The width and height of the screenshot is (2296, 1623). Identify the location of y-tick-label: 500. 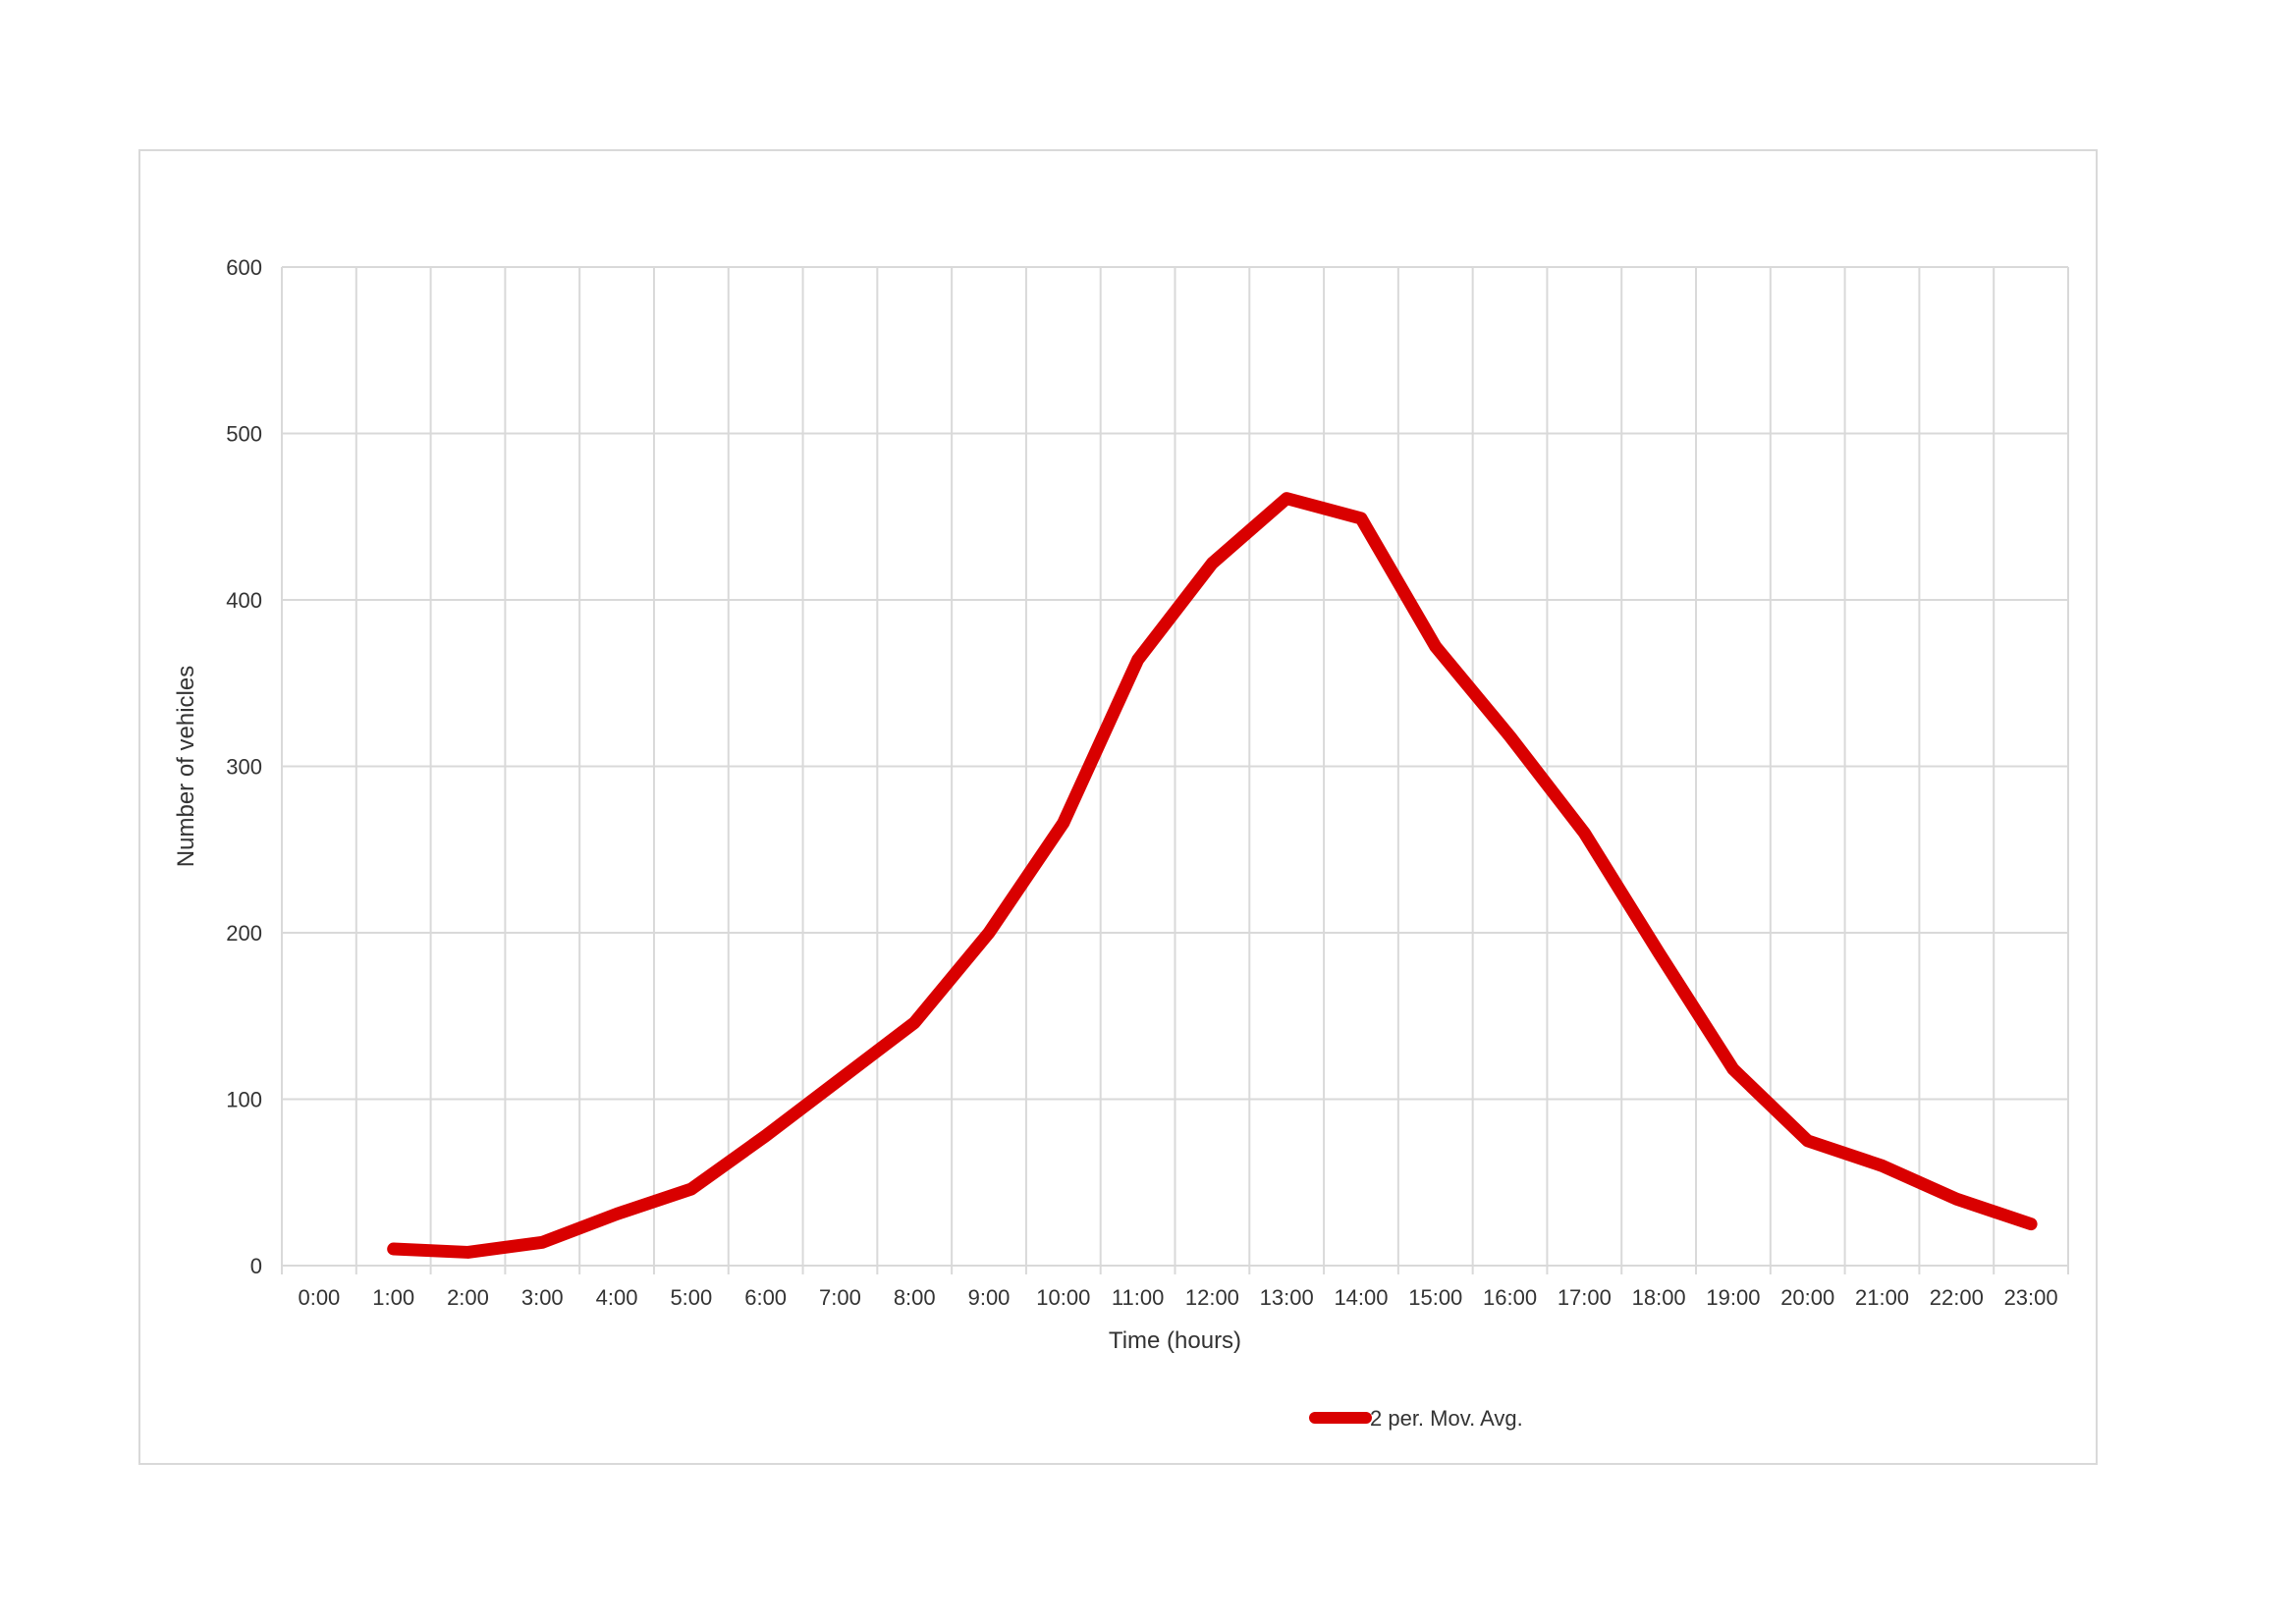
(244, 435).